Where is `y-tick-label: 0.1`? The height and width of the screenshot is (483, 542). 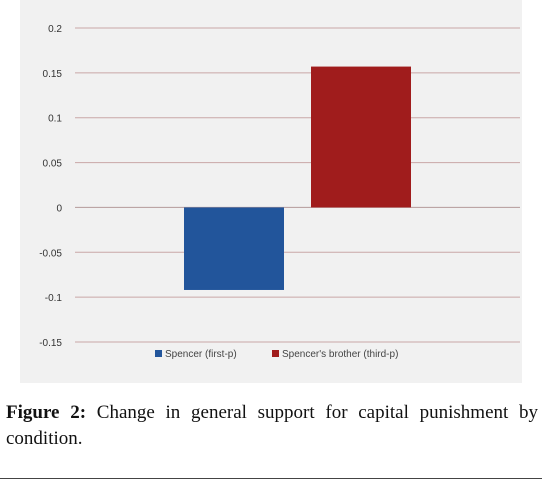
y-tick-label: 0.1 is located at coordinates (55, 119).